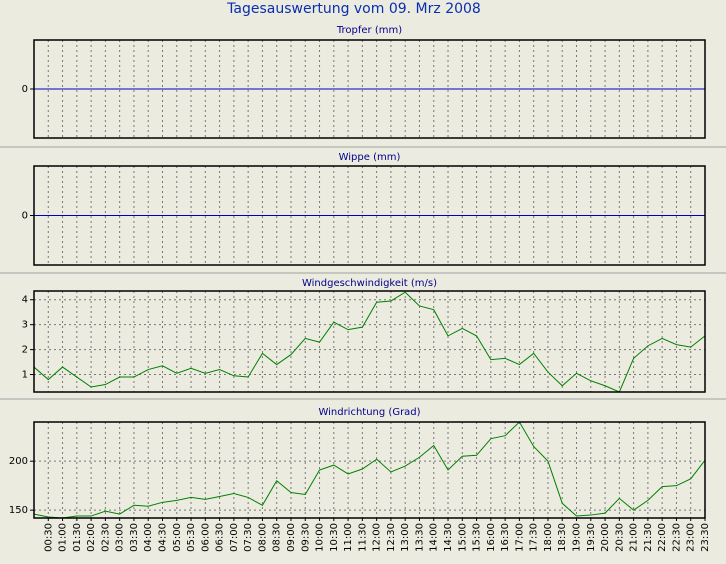  What do you see at coordinates (262, 537) in the screenshot?
I see `x-tick-label: 08:00` at bounding box center [262, 537].